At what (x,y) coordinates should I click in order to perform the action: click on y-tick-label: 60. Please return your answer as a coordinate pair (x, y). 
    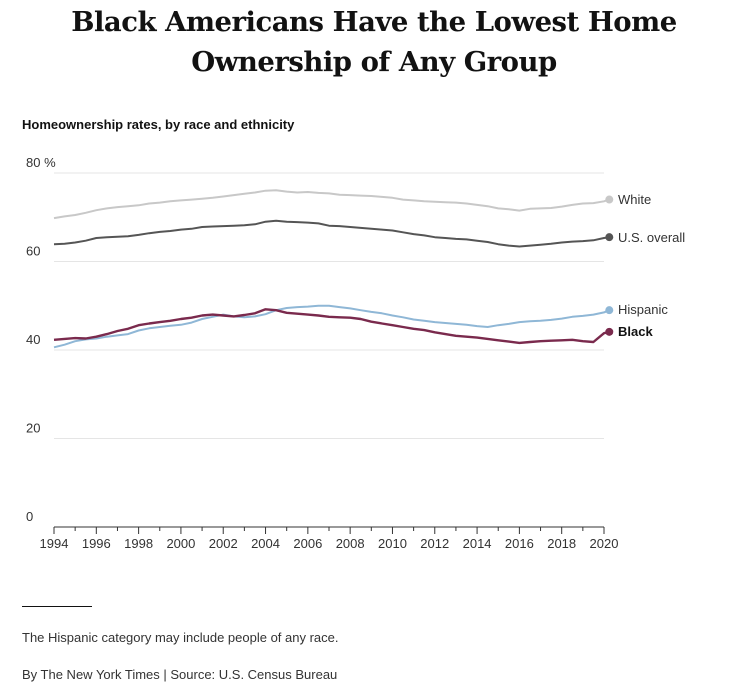
    Looking at the image, I should click on (33, 251).